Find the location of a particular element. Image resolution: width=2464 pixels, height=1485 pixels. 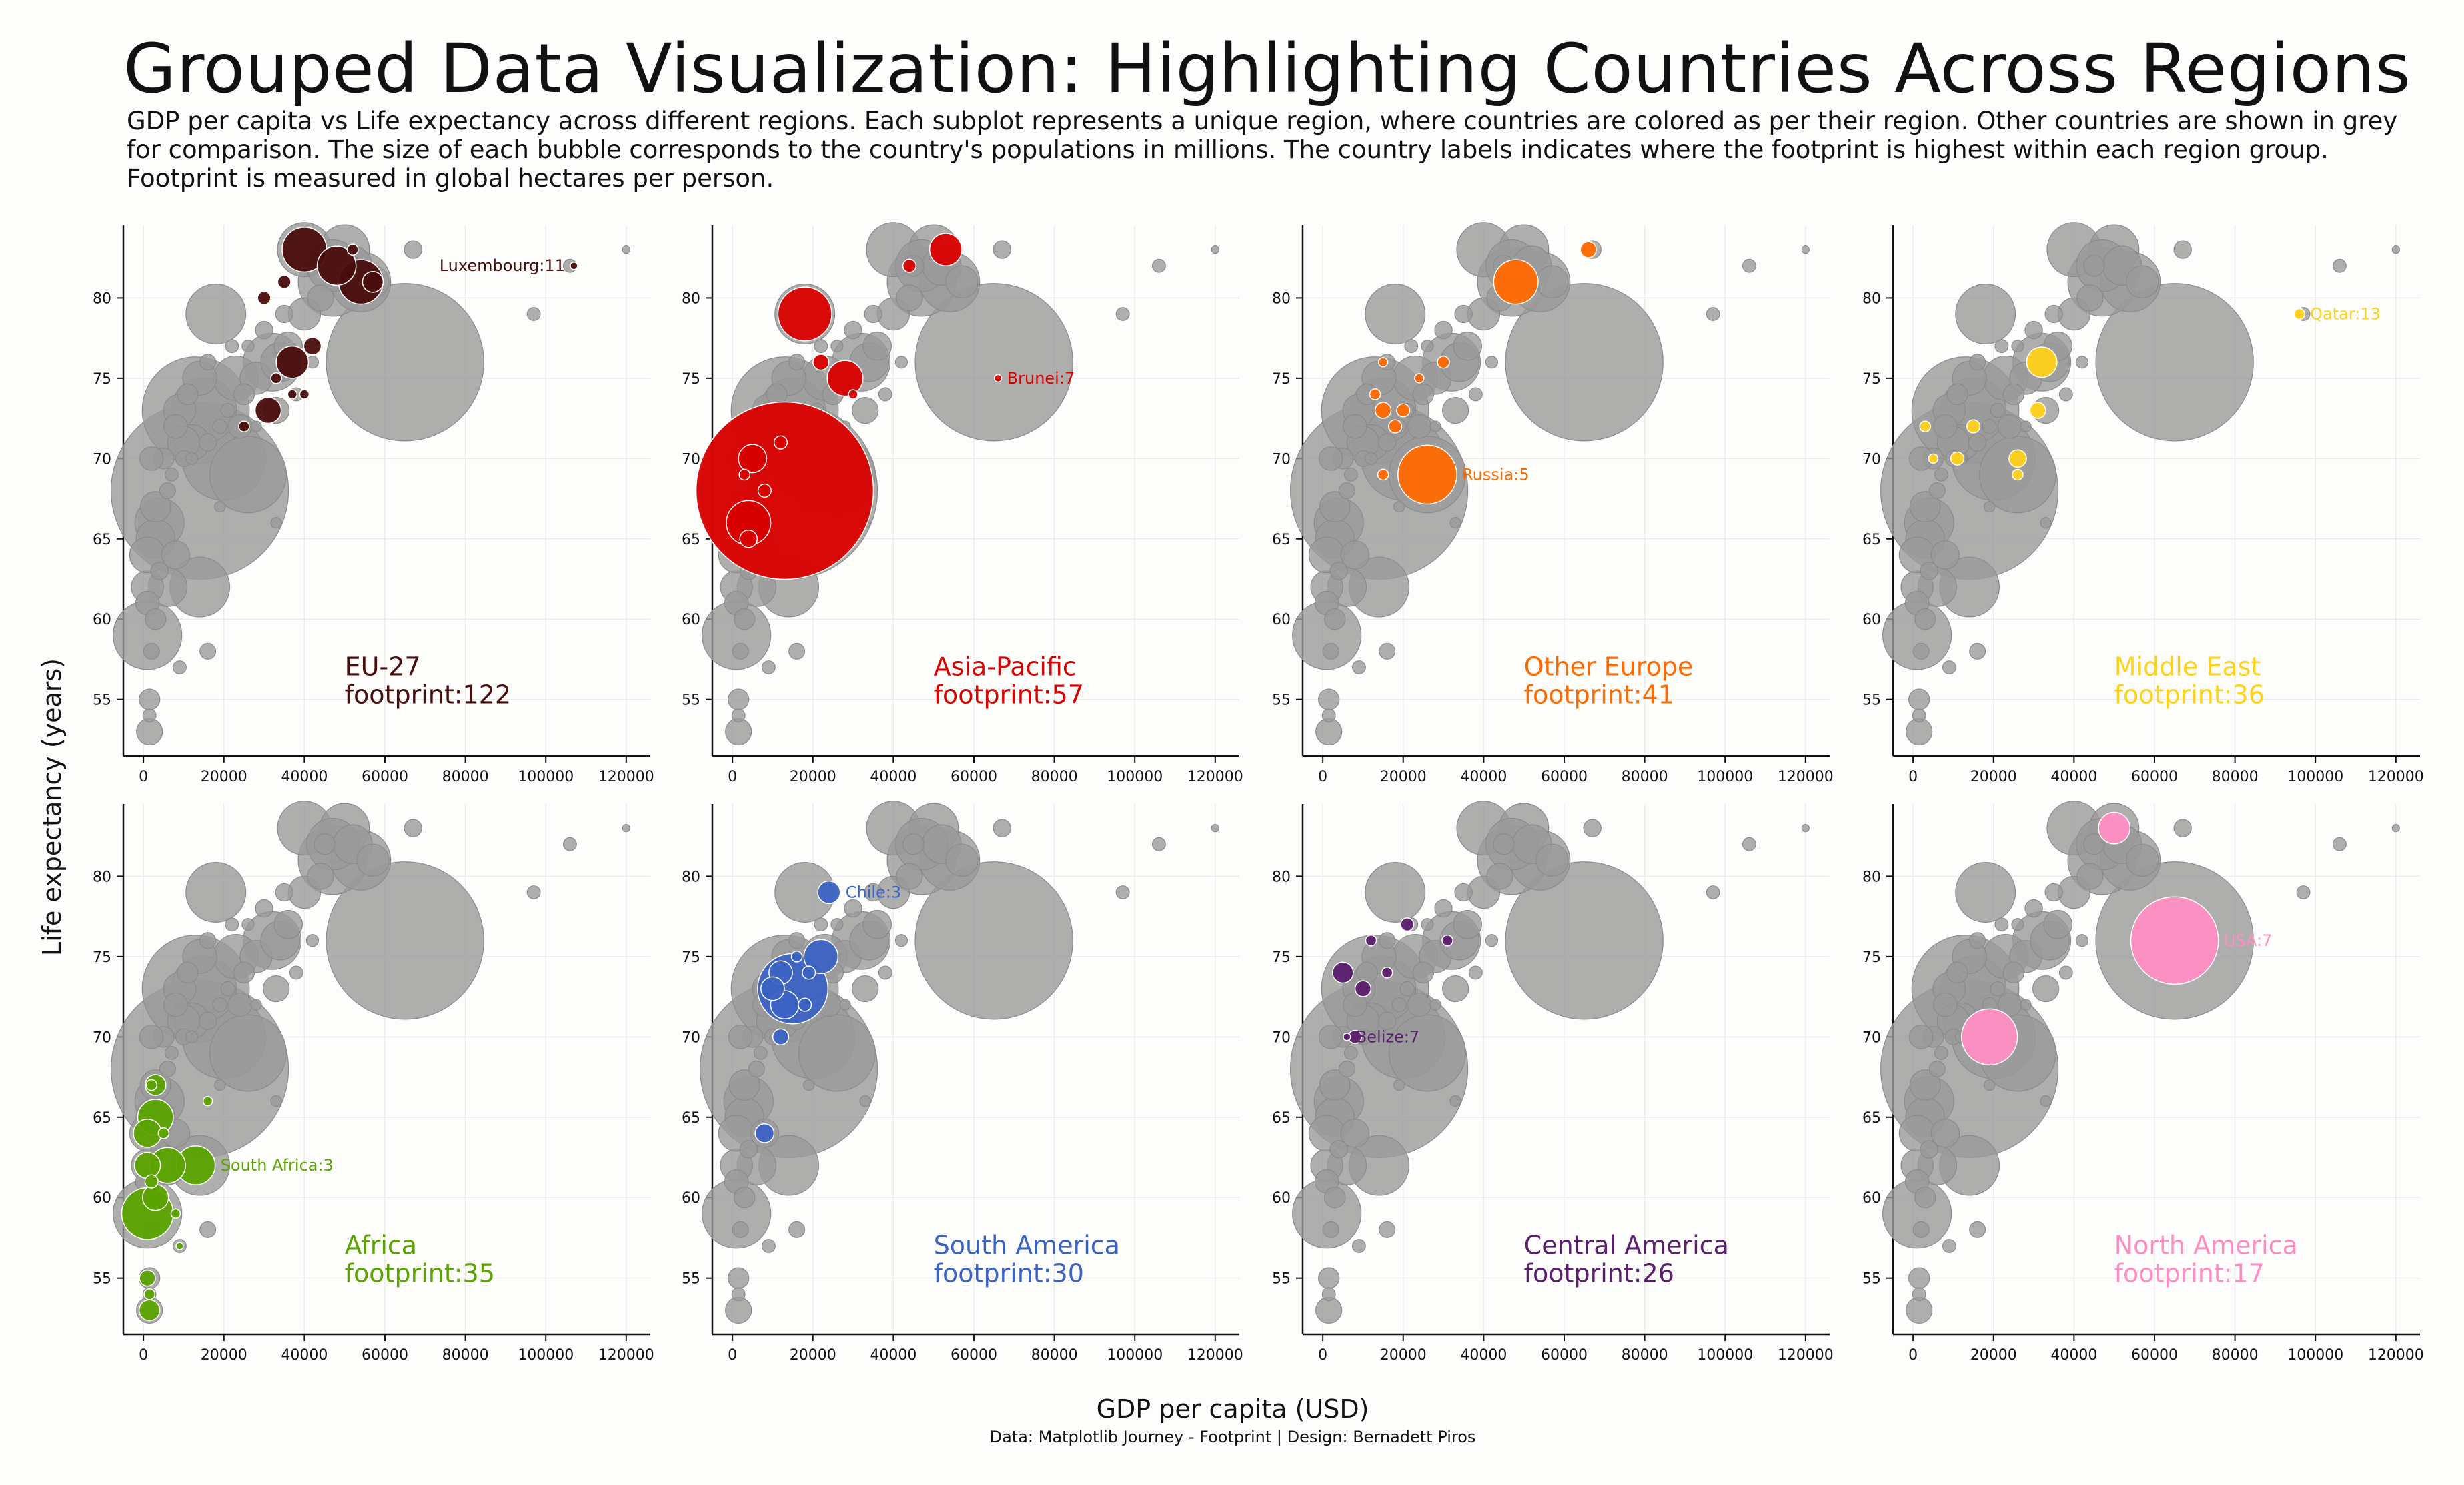

region-name: Africa is located at coordinates (381, 1246).